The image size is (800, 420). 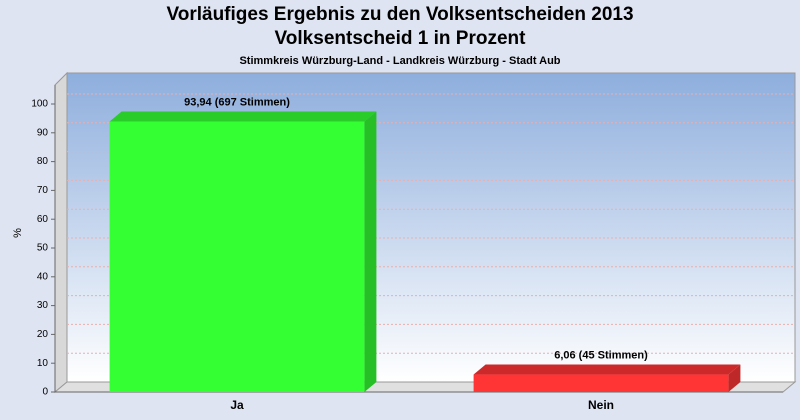 I want to click on x-tick-label: Ja, so click(x=237, y=405).